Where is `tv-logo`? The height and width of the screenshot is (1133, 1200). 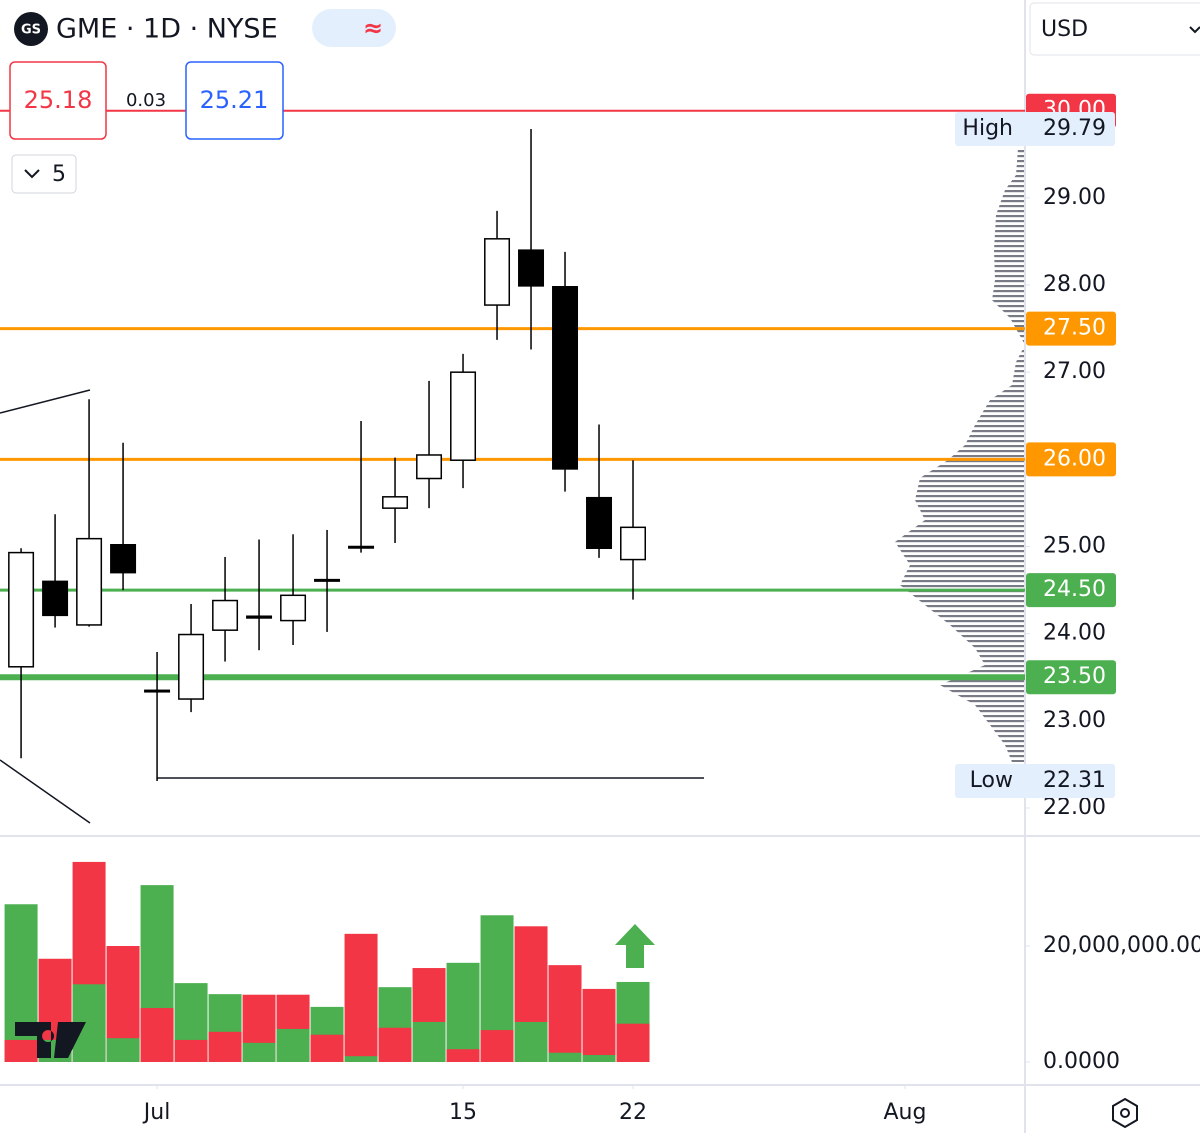 tv-logo is located at coordinates (50, 1040).